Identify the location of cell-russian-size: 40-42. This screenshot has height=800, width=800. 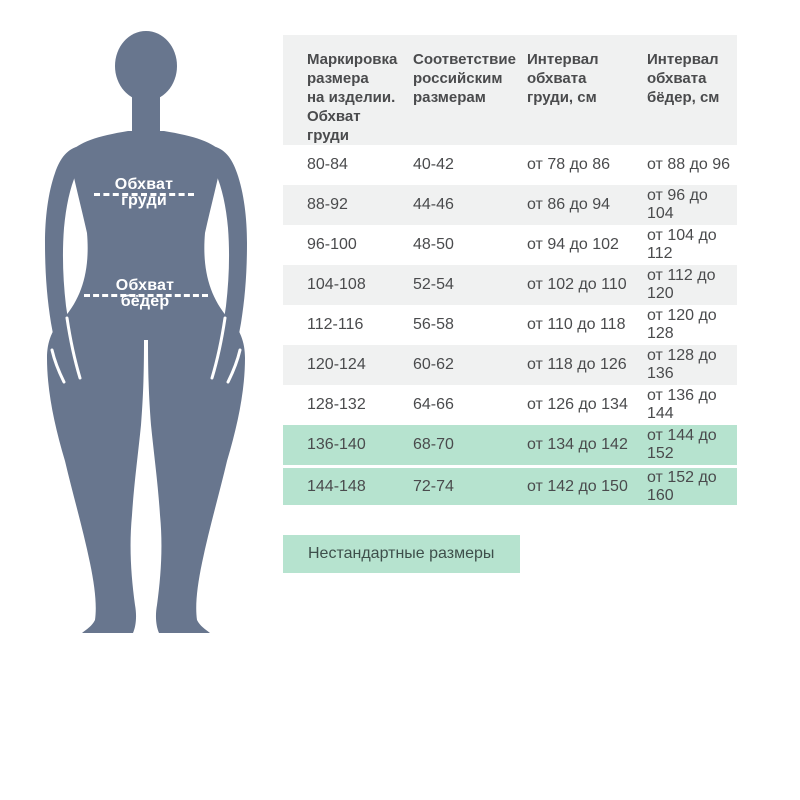
(433, 164).